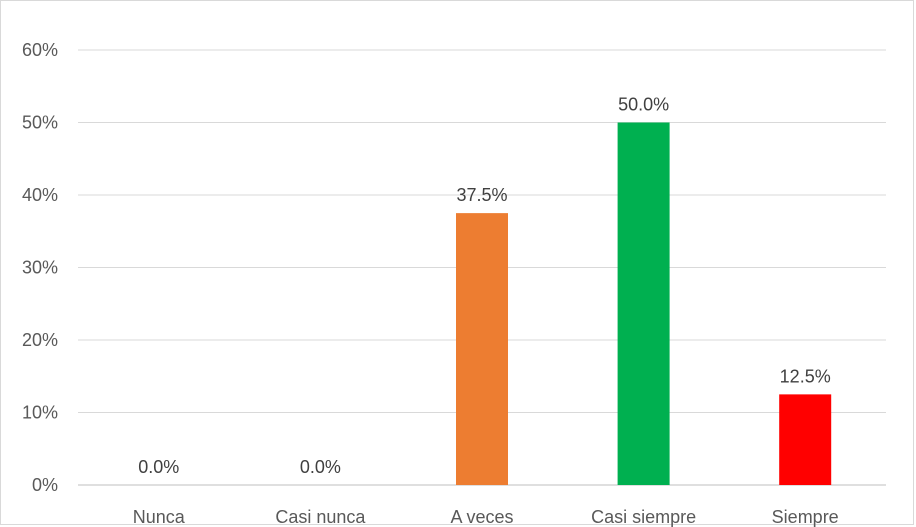 Image resolution: width=916 pixels, height=527 pixels. What do you see at coordinates (643, 517) in the screenshot?
I see `x-category-label: Casi siempre` at bounding box center [643, 517].